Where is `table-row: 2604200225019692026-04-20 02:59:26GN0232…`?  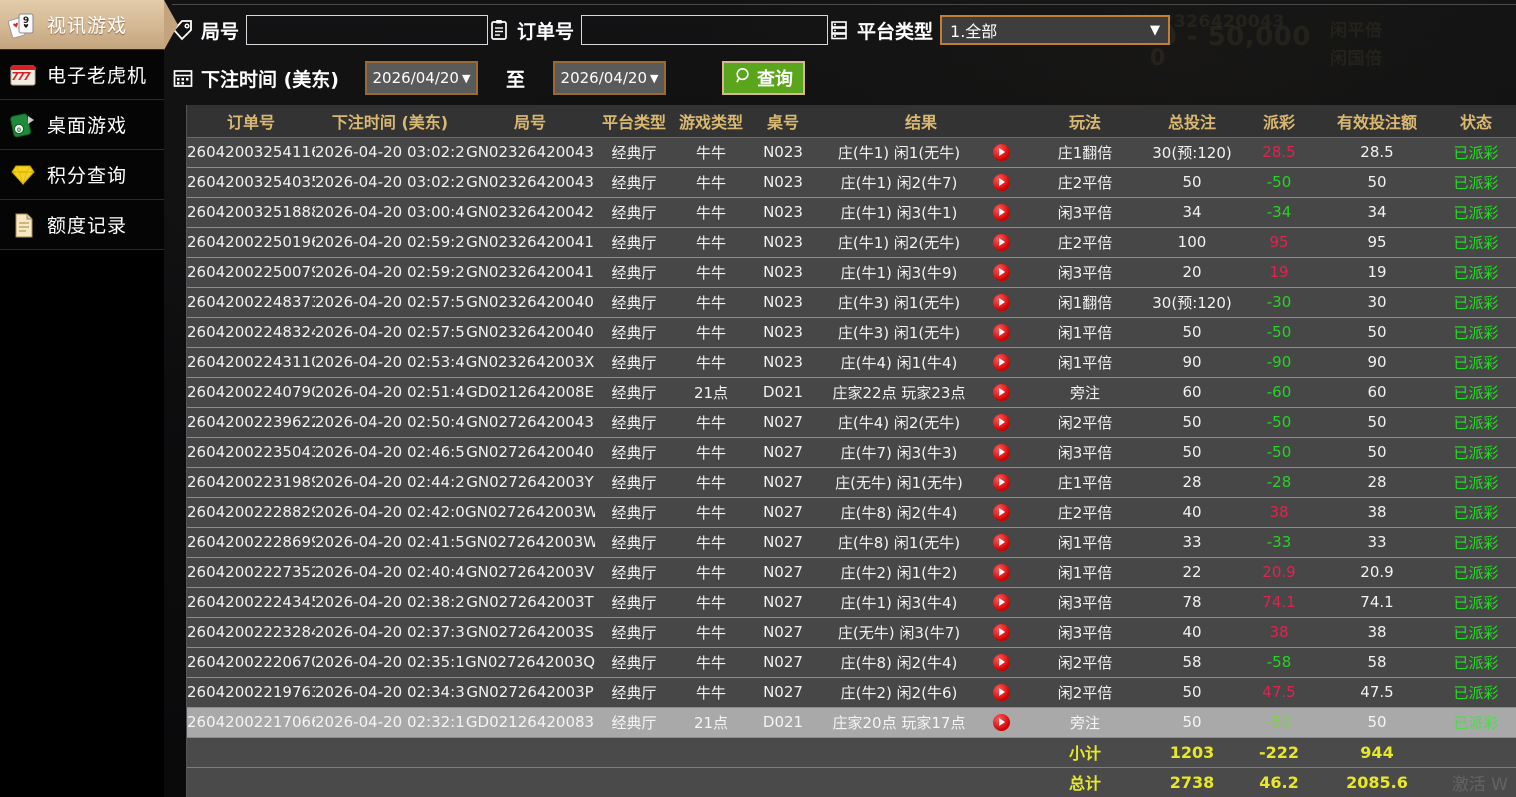
table-row: 2604200225019692026-04-20 02:59:26GN0232… is located at coordinates (851, 242).